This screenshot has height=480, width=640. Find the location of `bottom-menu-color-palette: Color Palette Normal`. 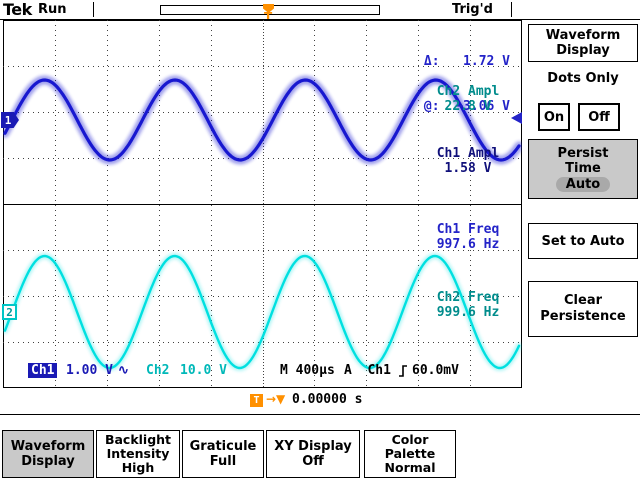

bottom-menu-color-palette: Color Palette Normal is located at coordinates (410, 454).